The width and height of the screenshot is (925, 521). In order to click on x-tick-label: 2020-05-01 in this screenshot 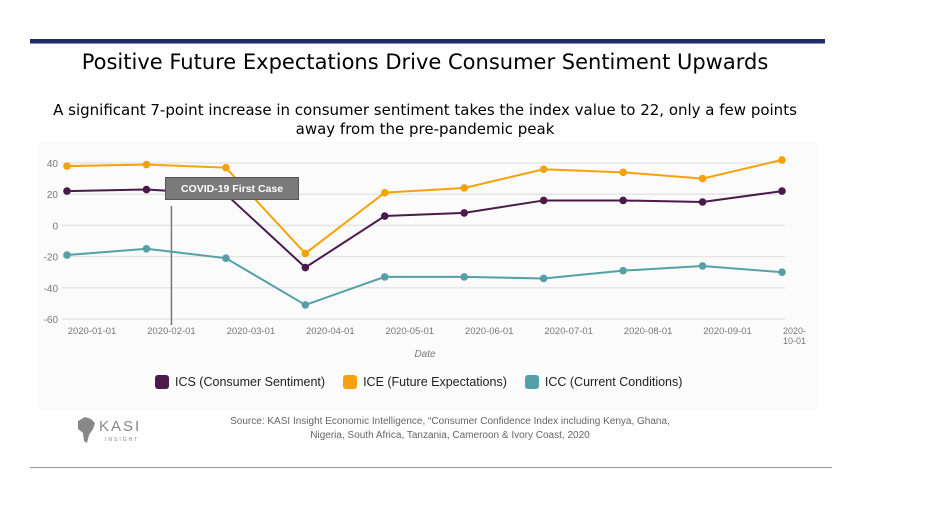, I will do `click(409, 331)`.